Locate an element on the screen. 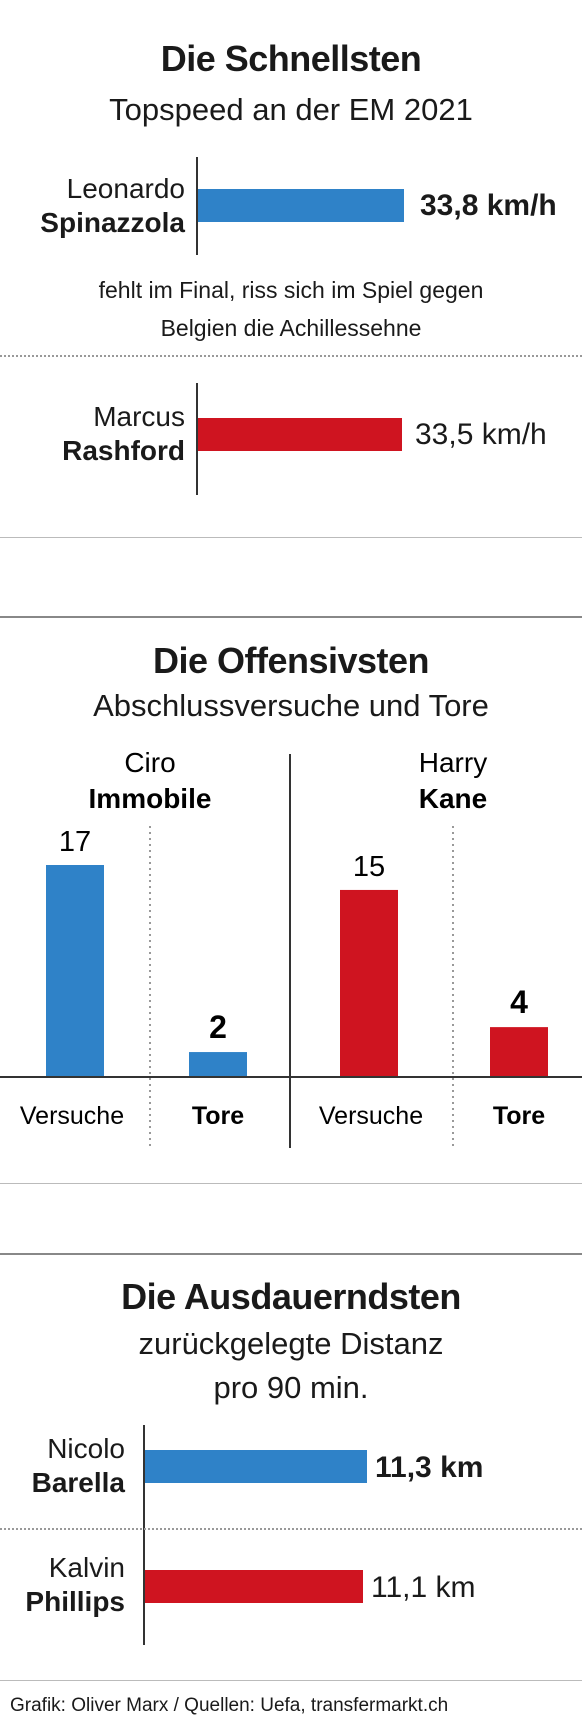  stamina-value-barella: 11,3 km is located at coordinates (429, 1467).